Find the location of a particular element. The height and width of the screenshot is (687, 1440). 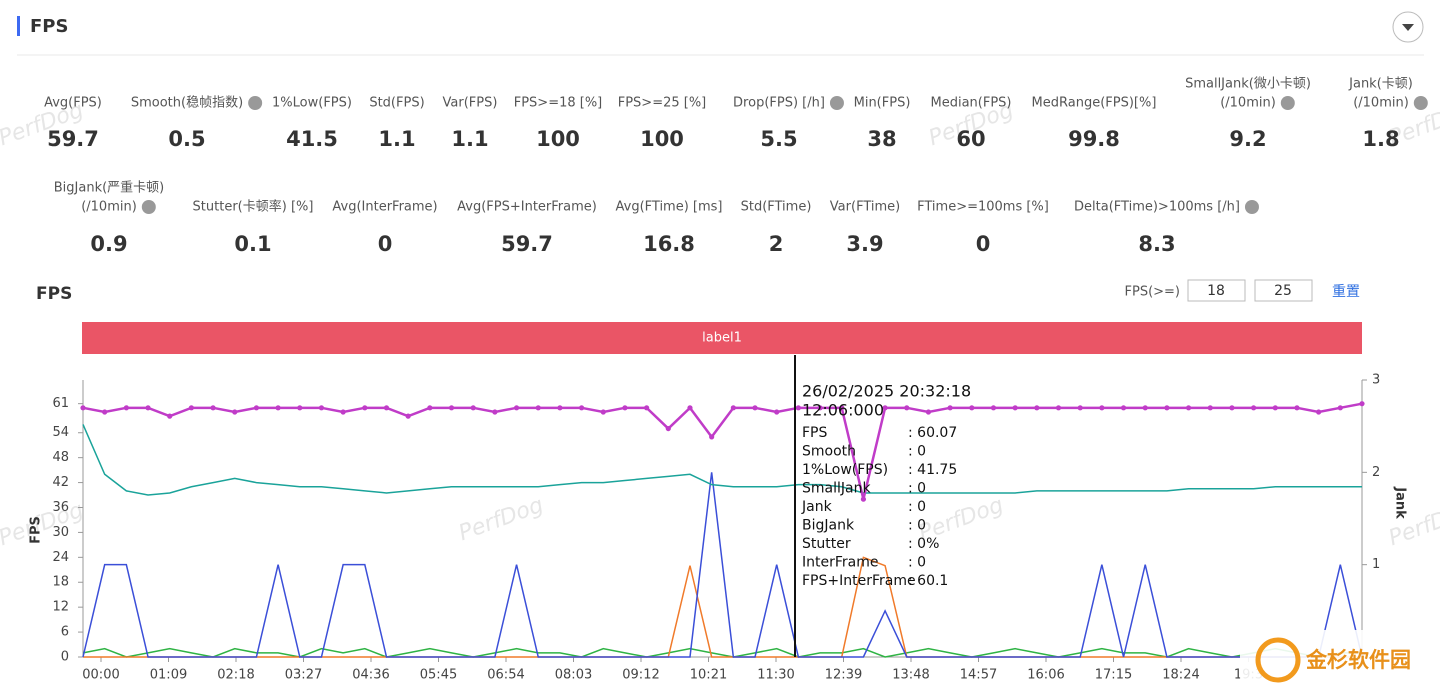

metric-label: Drop(FPS) [/h] is located at coordinates (779, 103).